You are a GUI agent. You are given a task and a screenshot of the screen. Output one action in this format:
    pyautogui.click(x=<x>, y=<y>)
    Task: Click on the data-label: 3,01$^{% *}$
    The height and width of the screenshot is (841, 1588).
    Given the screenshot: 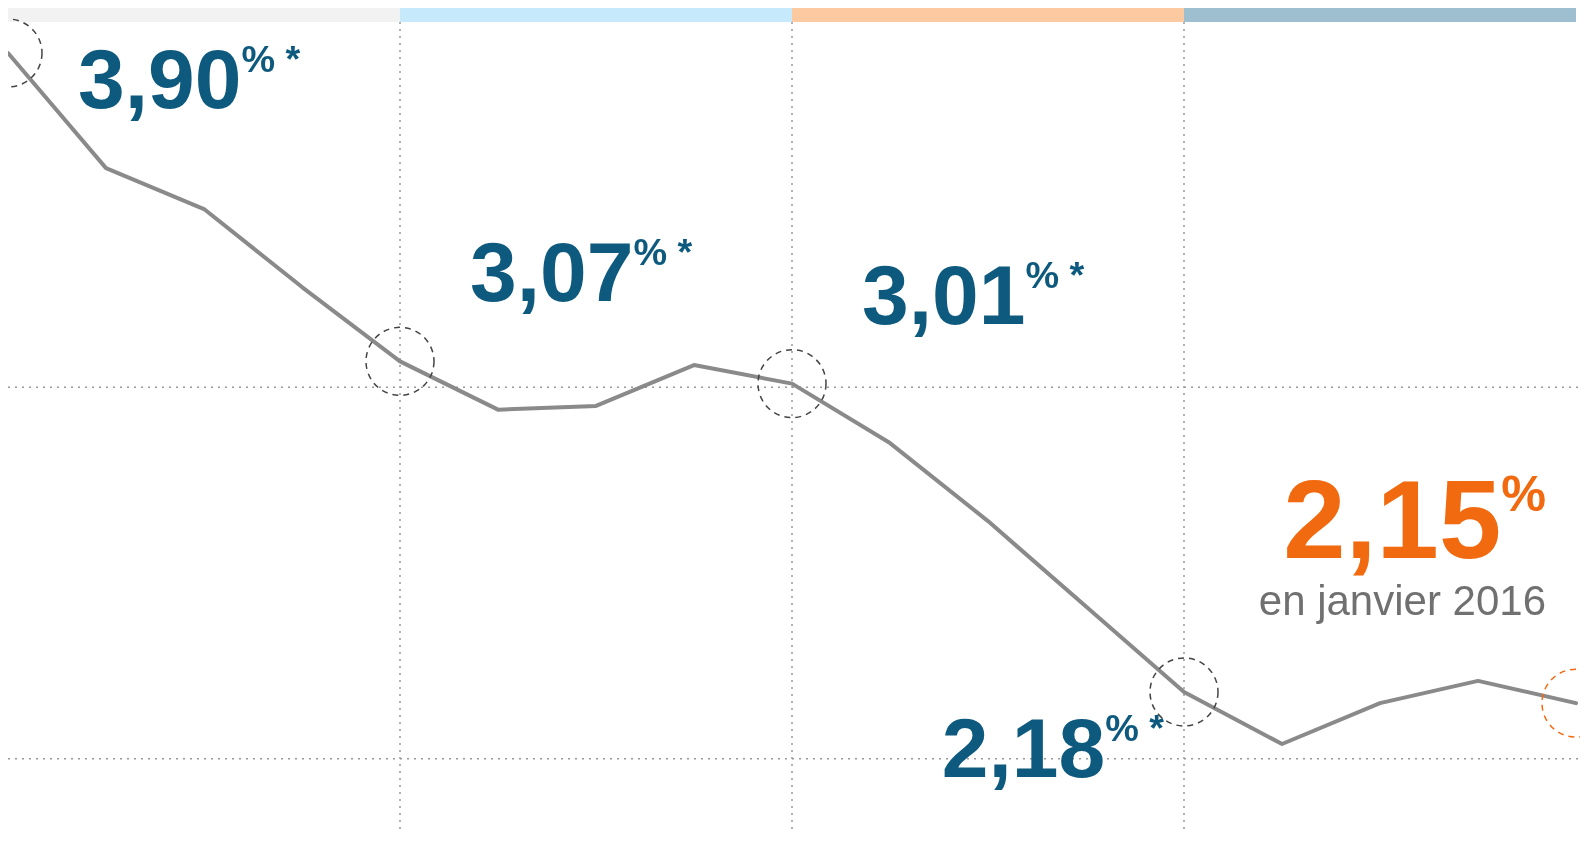 What is the action you would take?
    pyautogui.click(x=973, y=294)
    